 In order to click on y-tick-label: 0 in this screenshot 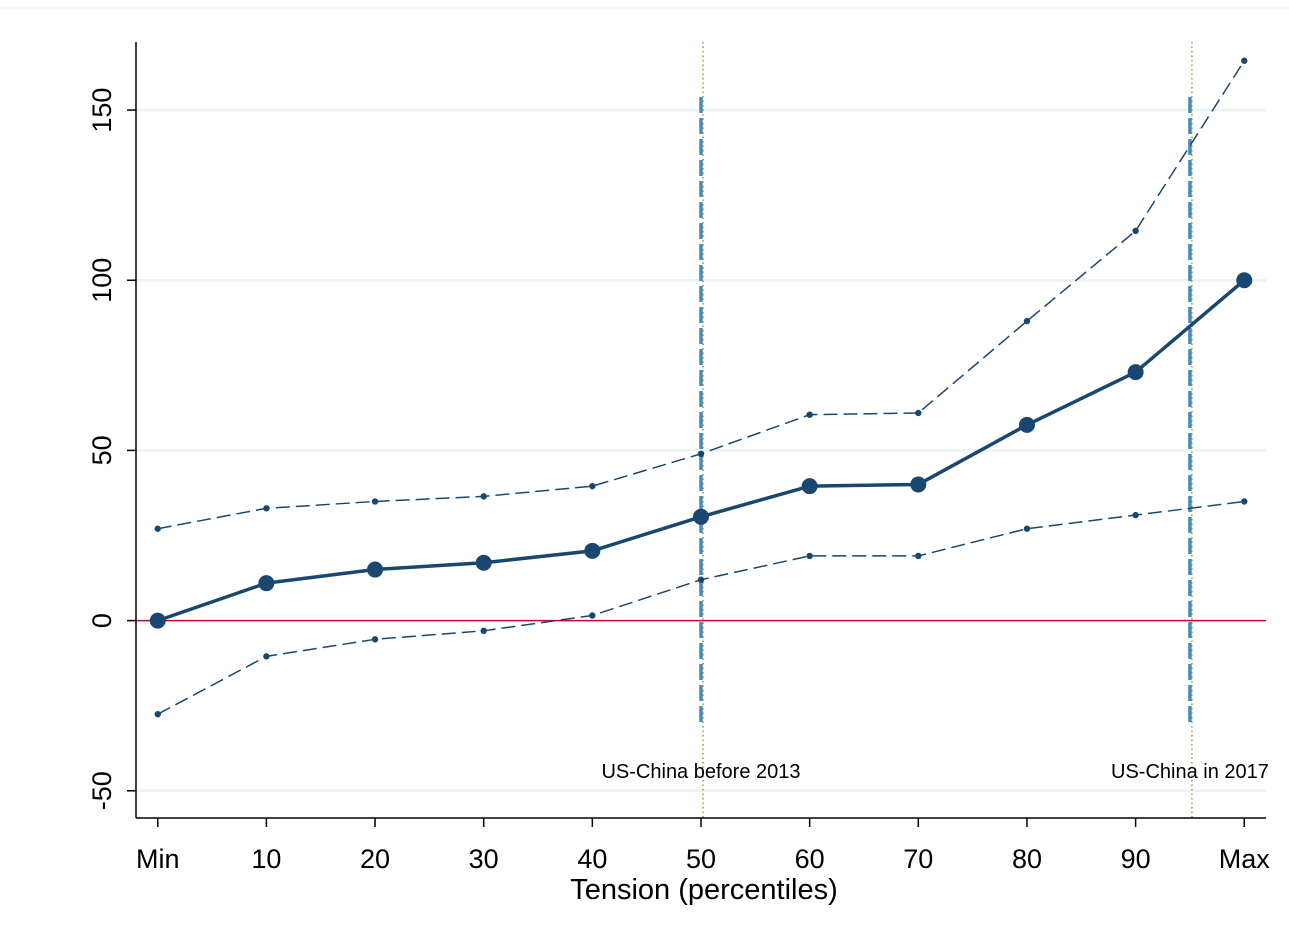, I will do `click(102, 620)`.